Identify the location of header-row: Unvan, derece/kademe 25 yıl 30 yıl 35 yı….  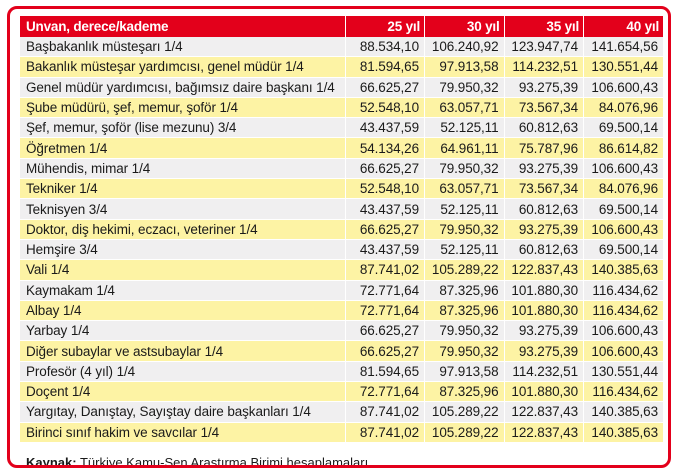
(341, 26).